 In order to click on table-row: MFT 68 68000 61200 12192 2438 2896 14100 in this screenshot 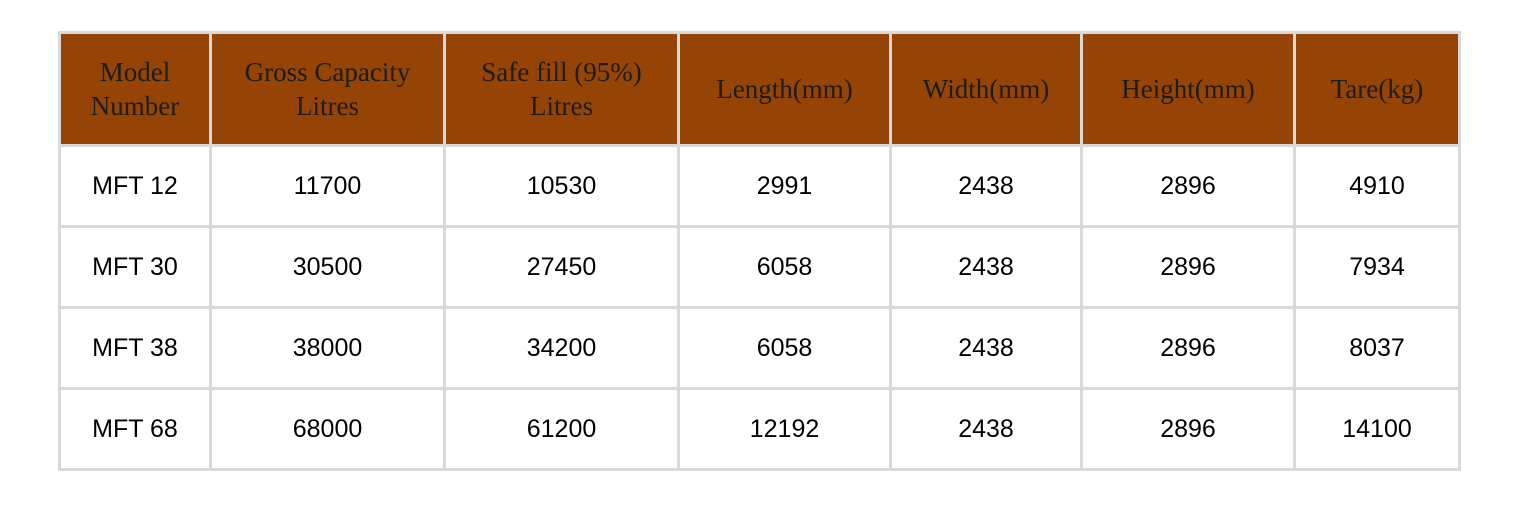, I will do `click(759, 429)`.